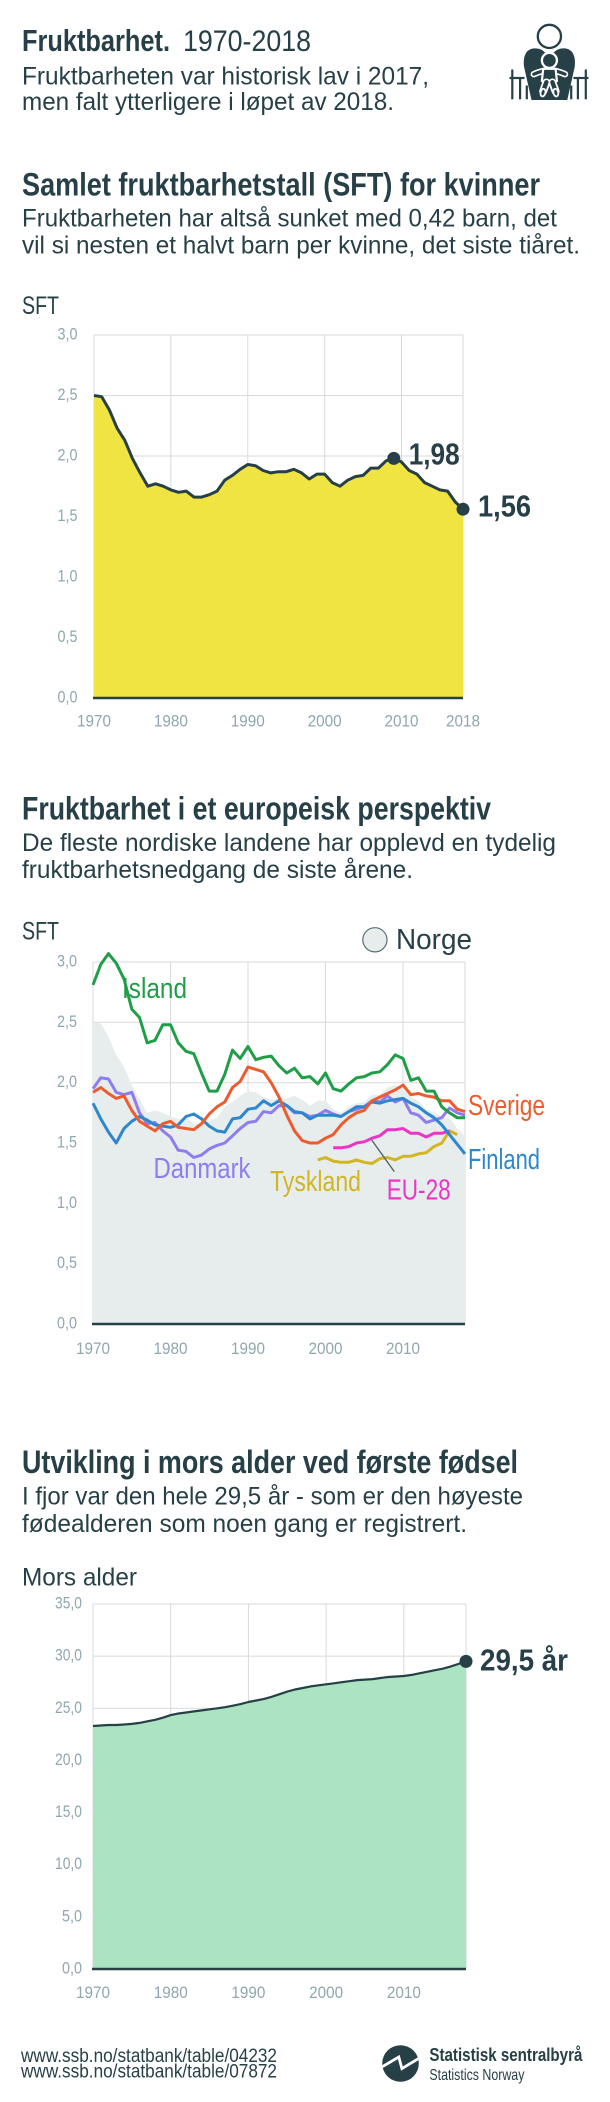 This screenshot has height=2102, width=610. Describe the element at coordinates (476, 2075) in the screenshot. I see `svg-text: Statistics Norway` at that location.